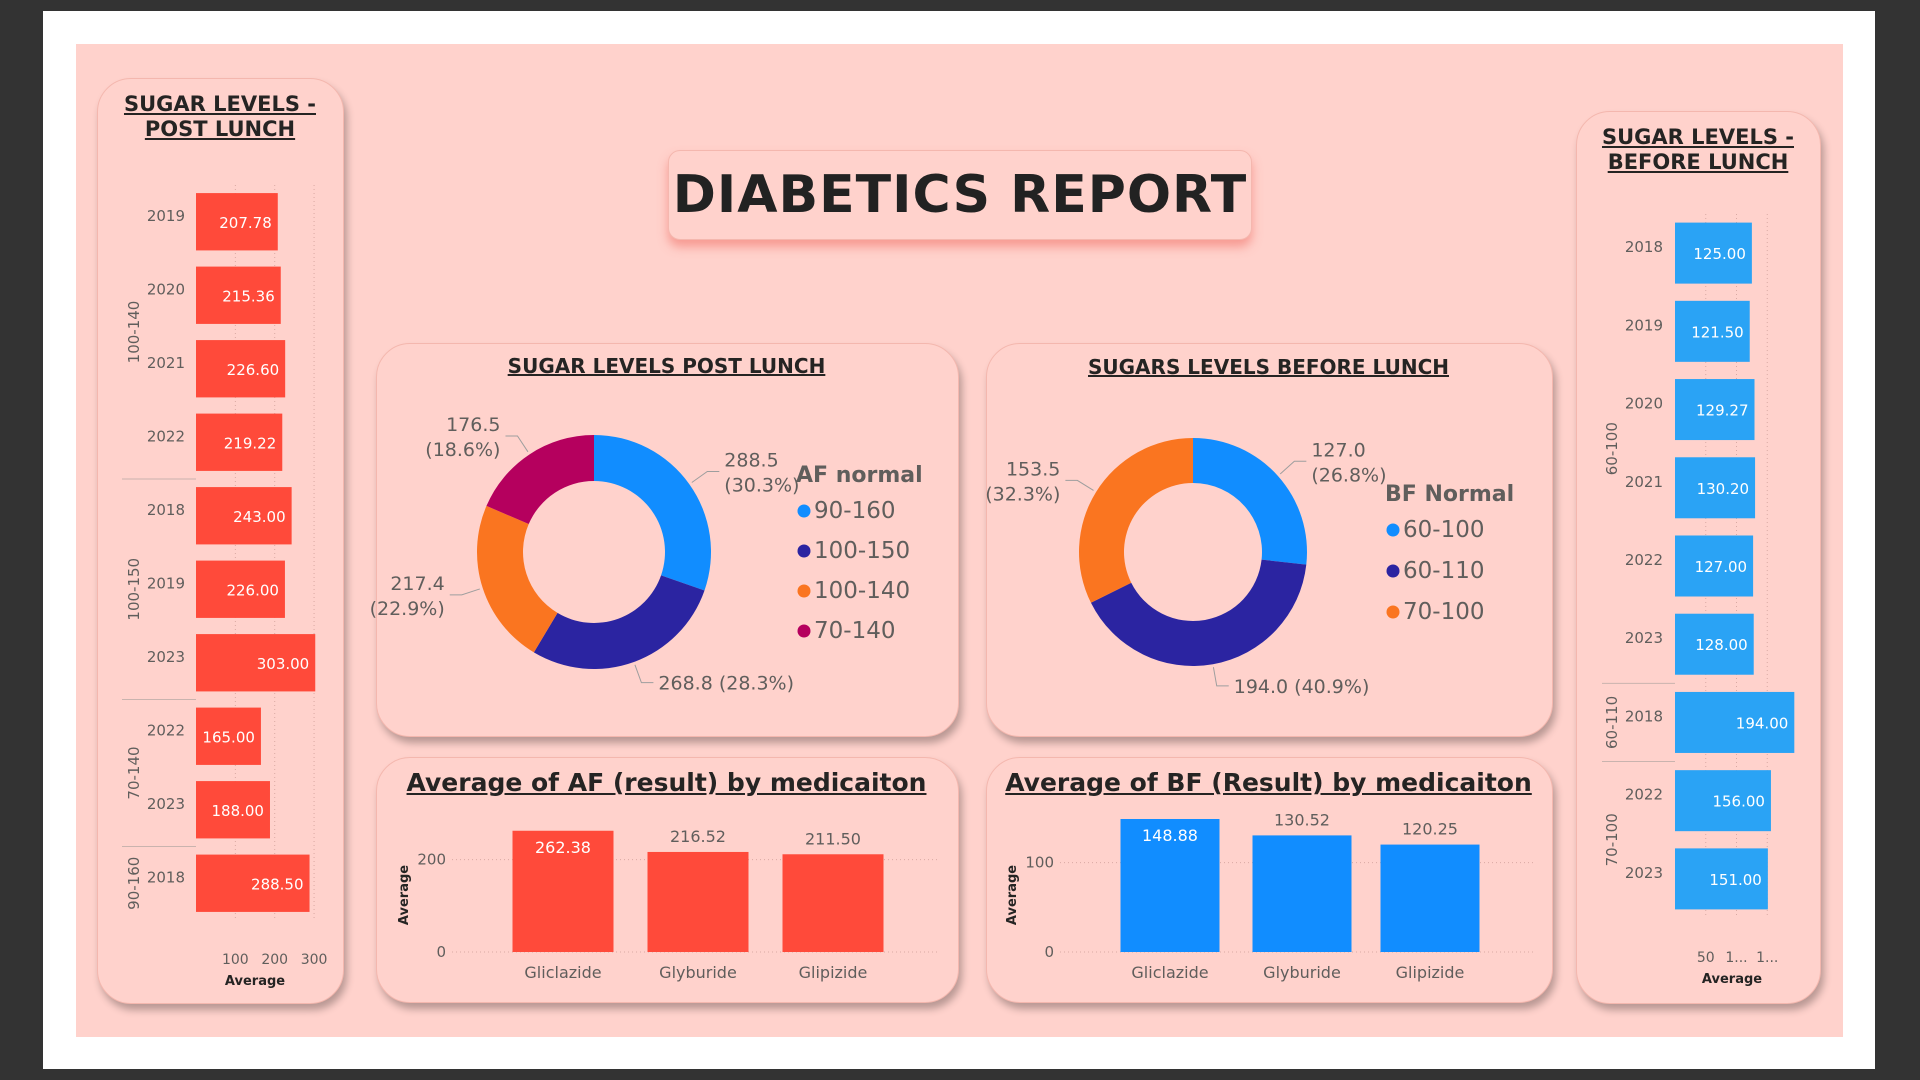 Image resolution: width=1920 pixels, height=1080 pixels. What do you see at coordinates (1430, 829) in the screenshot?
I see `data-label: 120.25` at bounding box center [1430, 829].